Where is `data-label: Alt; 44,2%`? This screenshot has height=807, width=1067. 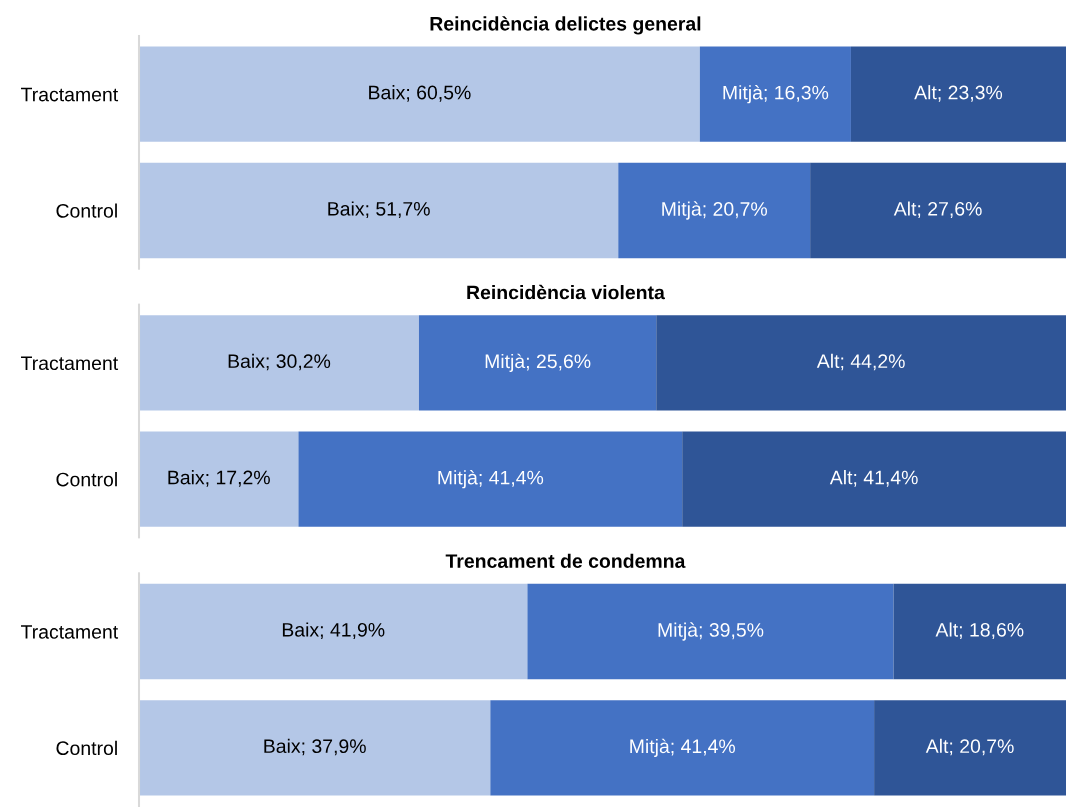
data-label: Alt; 44,2% is located at coordinates (860, 362).